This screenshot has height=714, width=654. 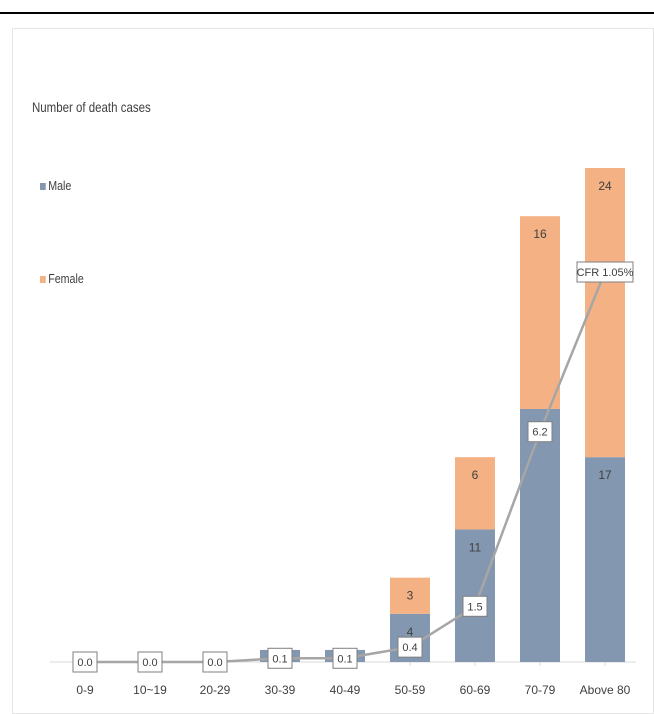 I want to click on x-tick-label-2: 20-29, so click(x=215, y=690).